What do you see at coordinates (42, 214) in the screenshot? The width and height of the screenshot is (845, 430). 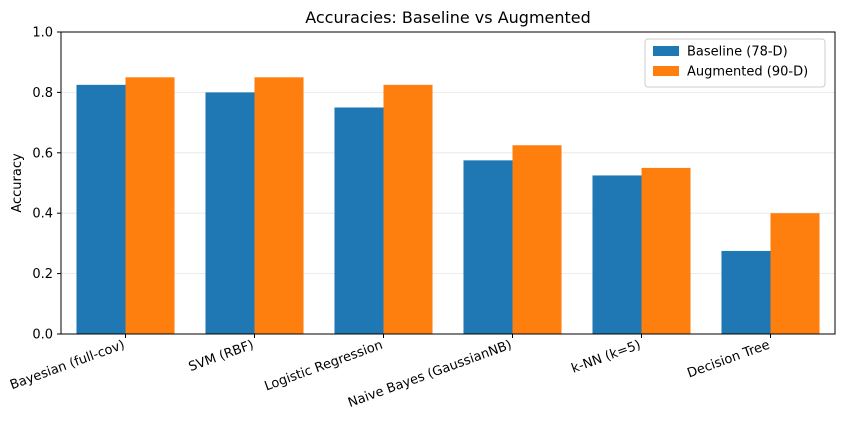 I see `y-tick-label: 0.4` at bounding box center [42, 214].